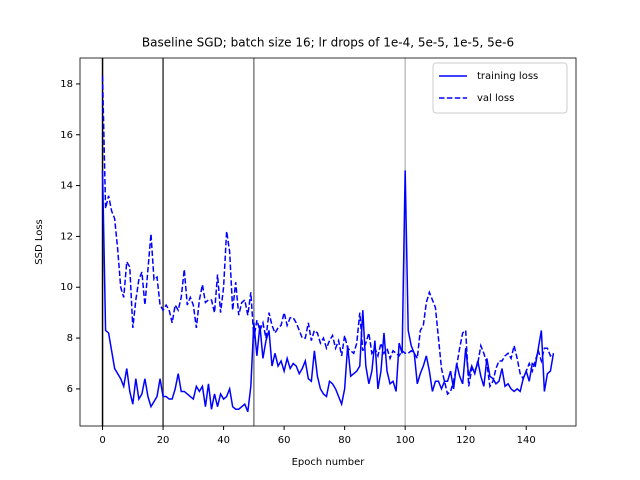 Image resolution: width=640 pixels, height=480 pixels. Describe the element at coordinates (66, 135) in the screenshot. I see `y-tick-label: 16` at that location.